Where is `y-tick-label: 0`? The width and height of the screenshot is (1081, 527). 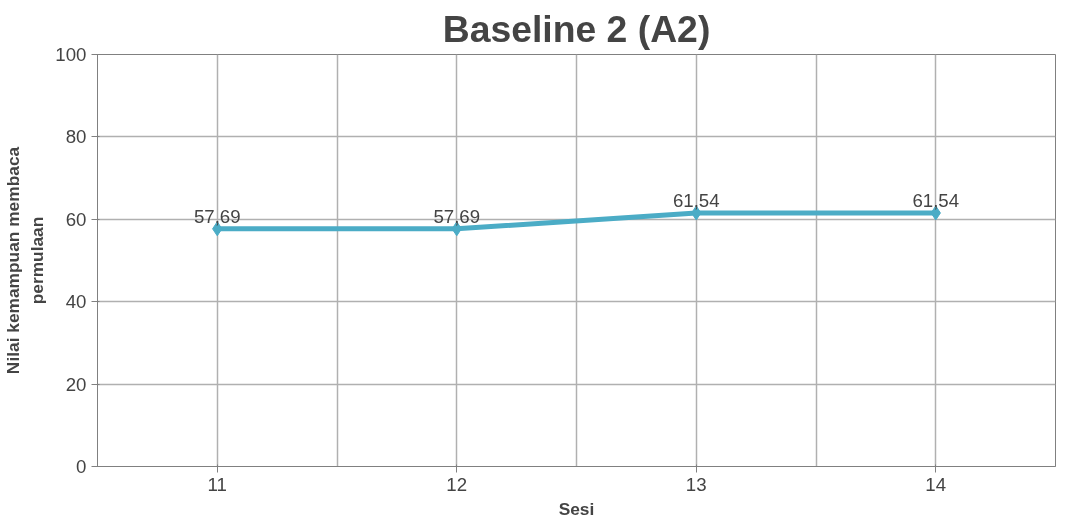 y-tick-label: 0 is located at coordinates (81, 466).